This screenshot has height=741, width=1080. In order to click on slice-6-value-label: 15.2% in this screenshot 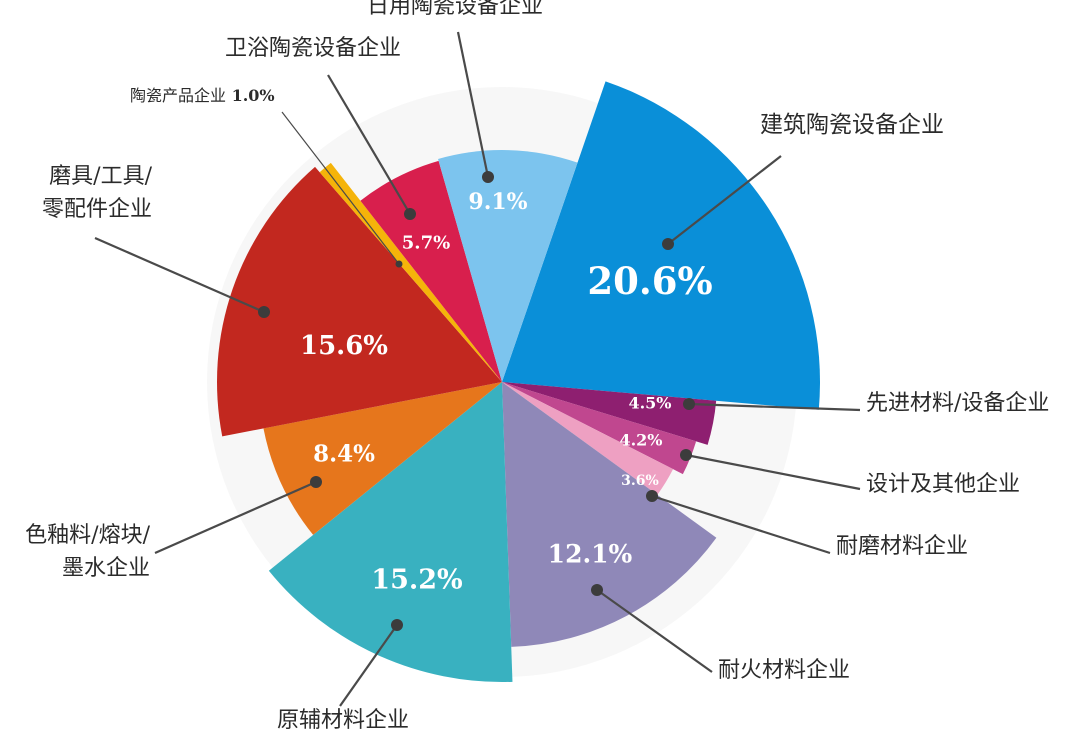, I will do `click(416, 580)`.